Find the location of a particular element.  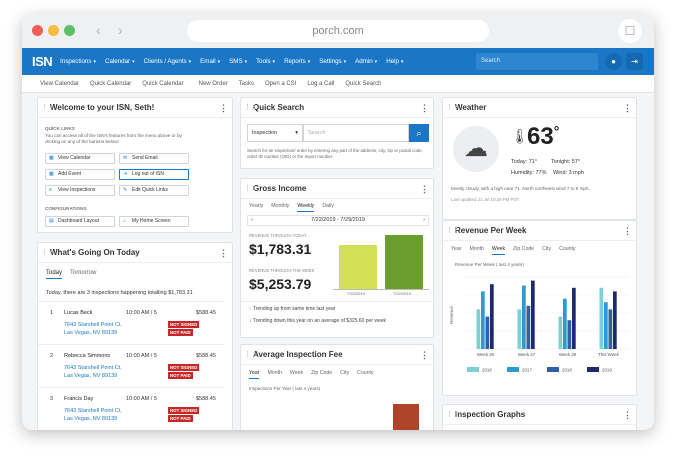

dashboard-layout-button: ▤ Dashboard Layout is located at coordinates (80, 221).